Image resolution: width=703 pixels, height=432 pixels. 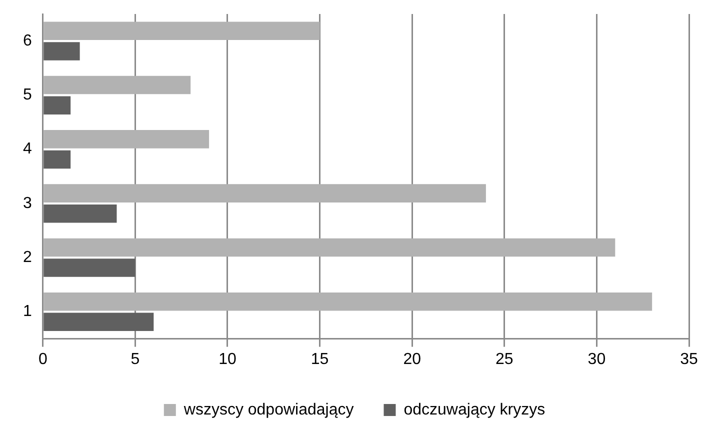 What do you see at coordinates (43, 359) in the screenshot?
I see `x-tick-label: 0` at bounding box center [43, 359].